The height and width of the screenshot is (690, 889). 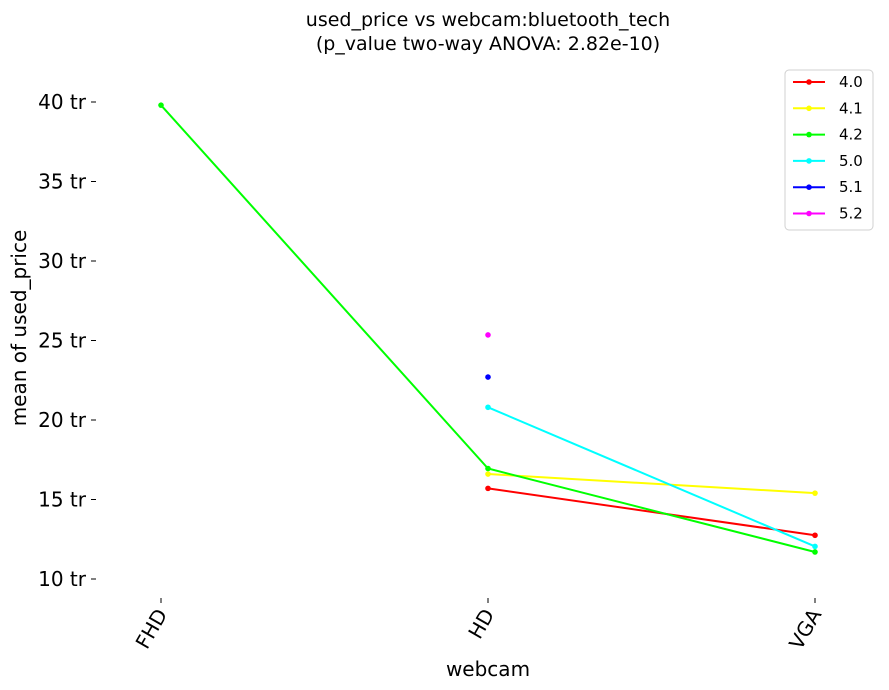 What do you see at coordinates (488, 377) in the screenshot?
I see `data-point-5.1` at bounding box center [488, 377].